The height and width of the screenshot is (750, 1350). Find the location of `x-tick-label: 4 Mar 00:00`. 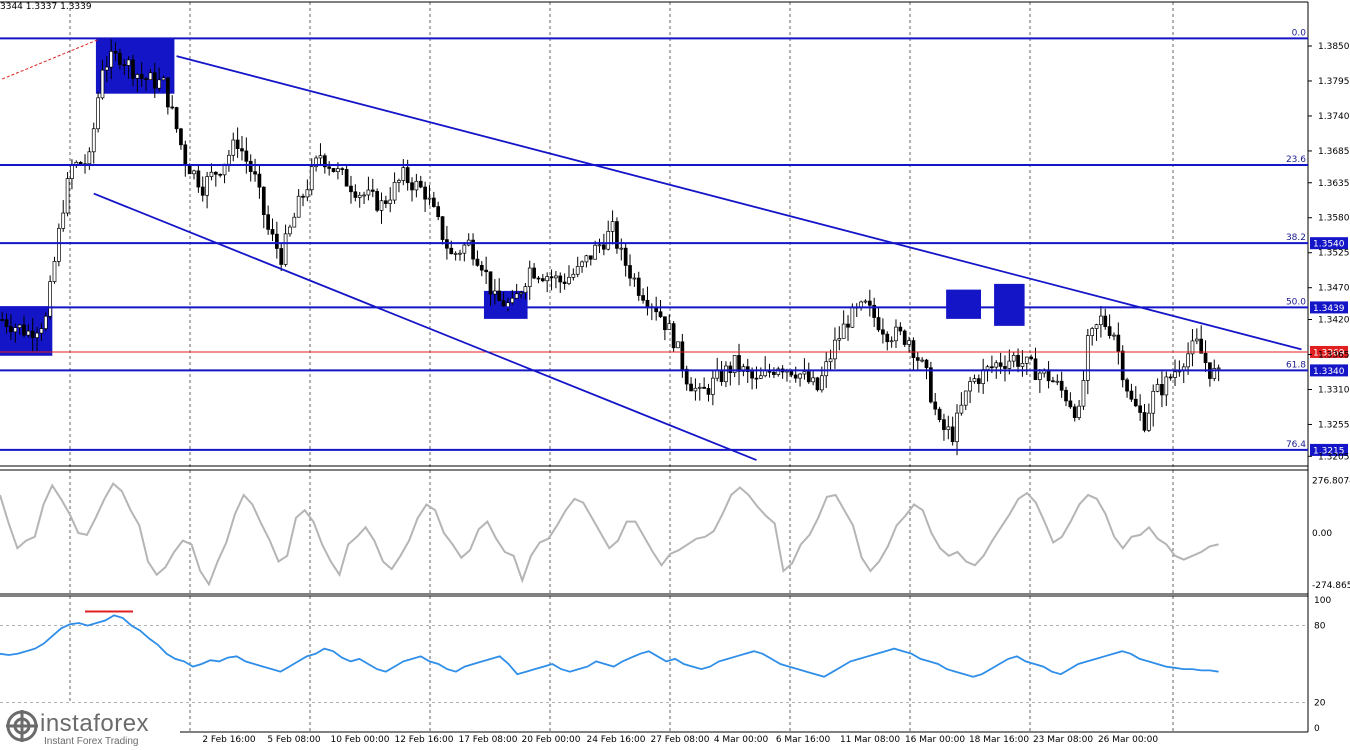

x-tick-label: 4 Mar 00:00 is located at coordinates (741, 740).